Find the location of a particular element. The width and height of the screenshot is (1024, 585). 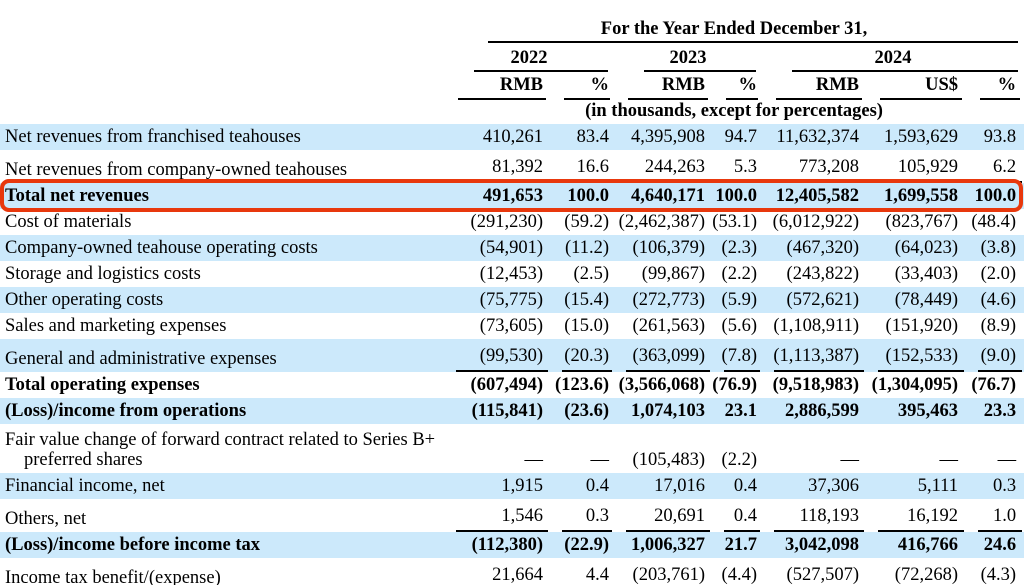

row-label-line2: preferred shares is located at coordinates (83, 460).